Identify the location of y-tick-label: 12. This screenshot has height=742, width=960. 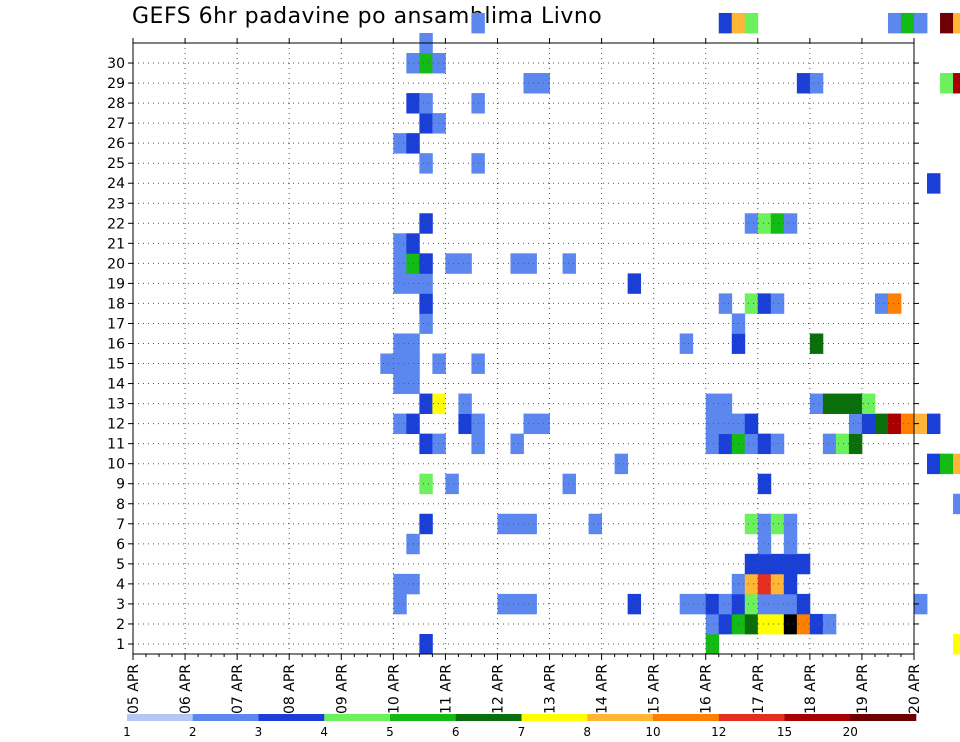
(116, 425).